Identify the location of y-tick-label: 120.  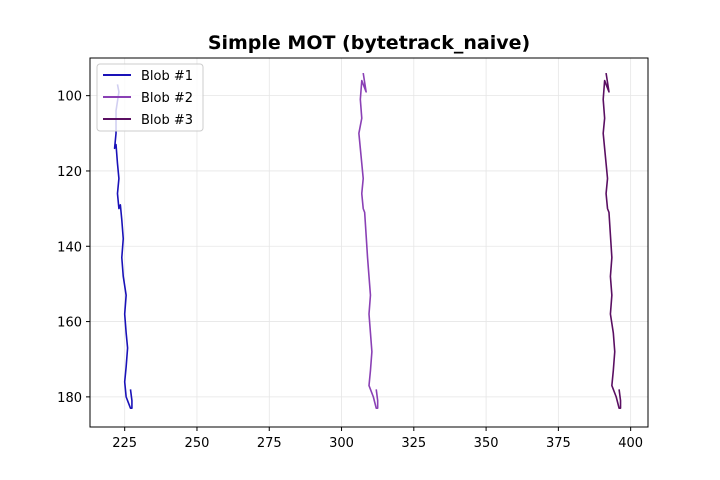
(69, 172).